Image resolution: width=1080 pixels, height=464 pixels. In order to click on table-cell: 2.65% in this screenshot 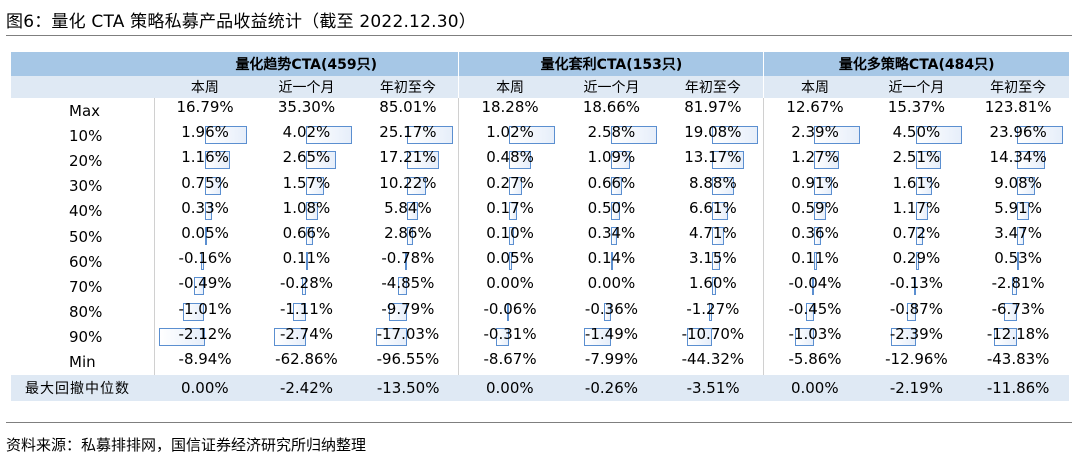, I will do `click(307, 160)`.